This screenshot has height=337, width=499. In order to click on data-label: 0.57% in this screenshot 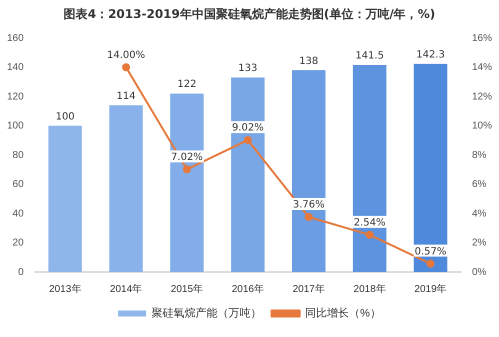, I will do `click(430, 252)`.